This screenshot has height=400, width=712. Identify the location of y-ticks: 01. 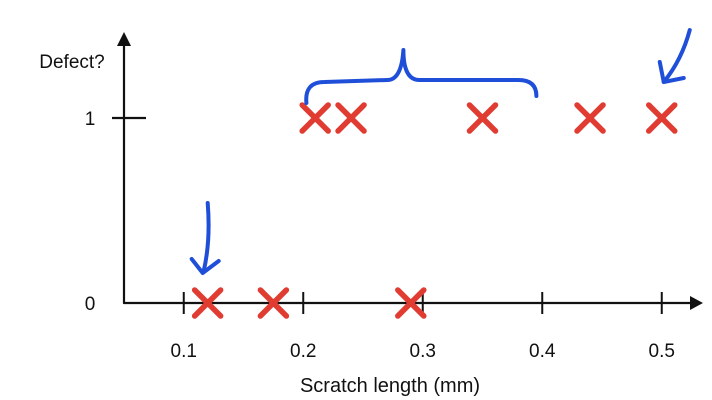
(115, 212).